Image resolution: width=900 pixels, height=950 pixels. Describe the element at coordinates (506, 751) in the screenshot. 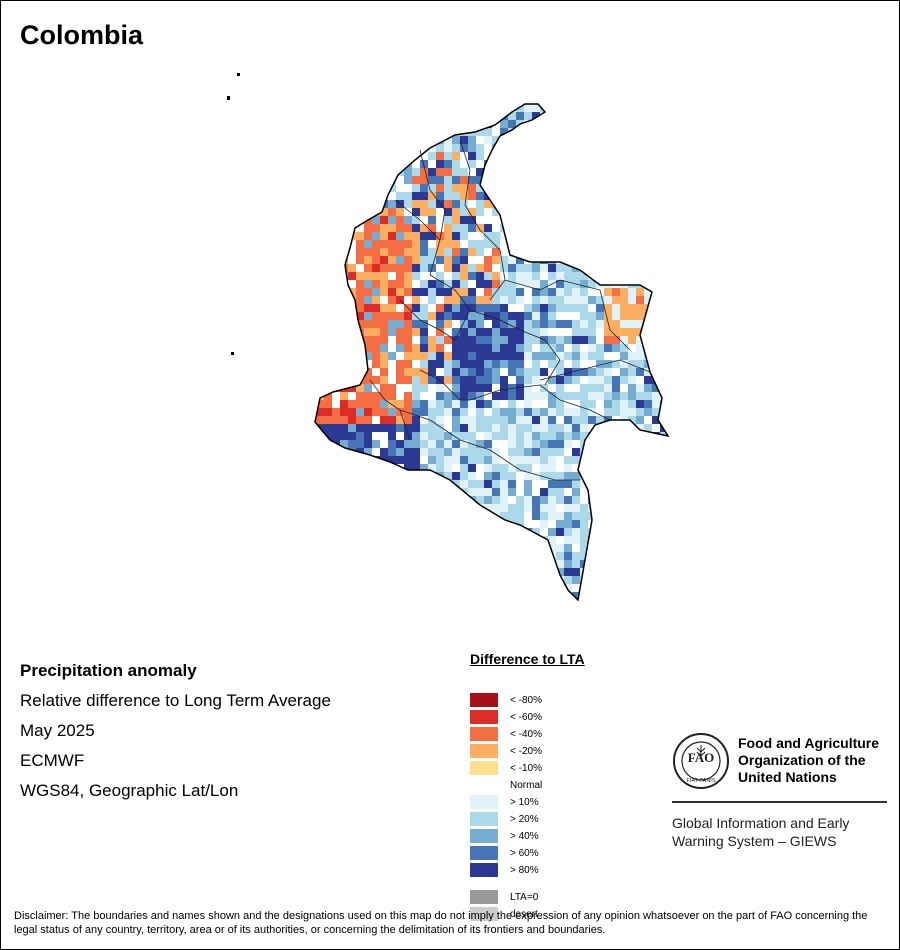

I see `legend-item: < -20%` at that location.